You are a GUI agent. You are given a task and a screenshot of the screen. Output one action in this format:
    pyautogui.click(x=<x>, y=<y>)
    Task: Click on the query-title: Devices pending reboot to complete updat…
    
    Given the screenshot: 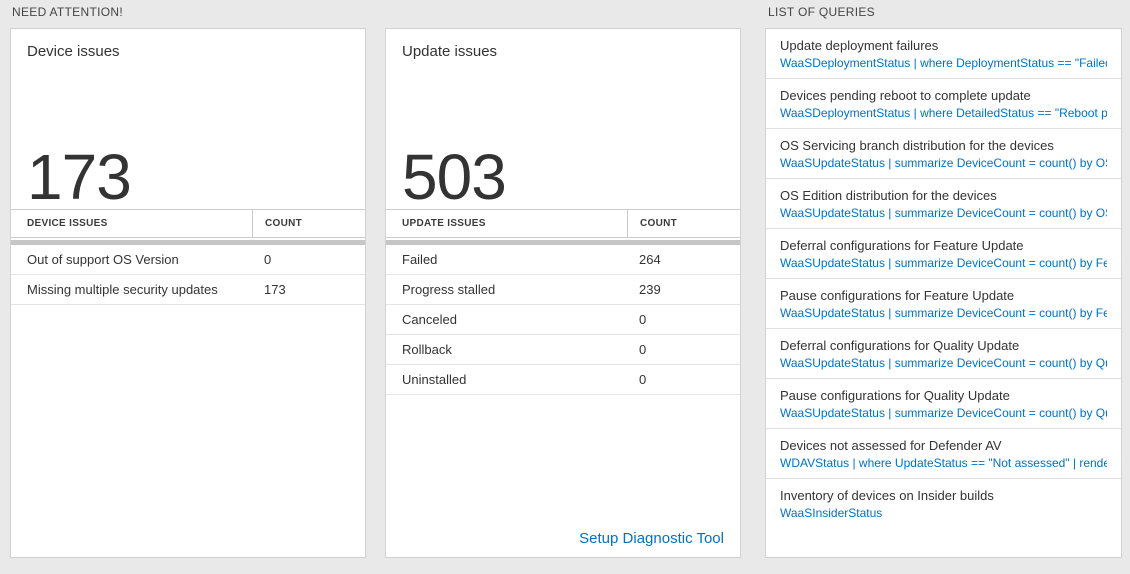 What is the action you would take?
    pyautogui.click(x=905, y=95)
    